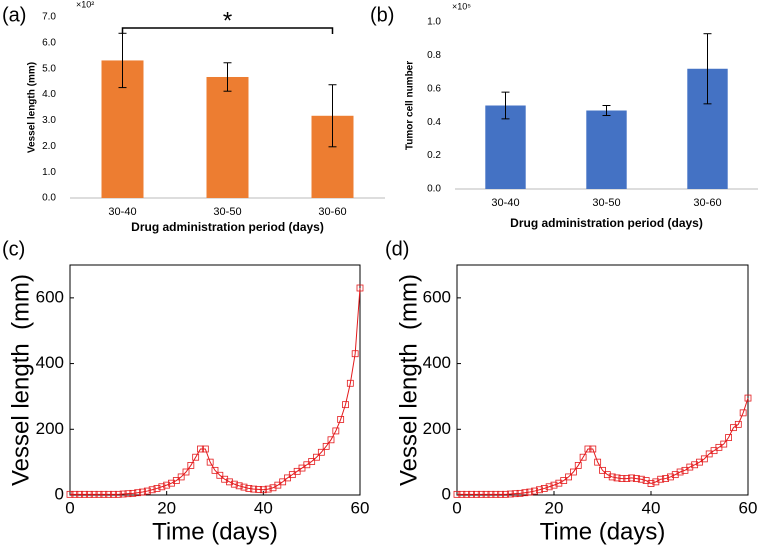 Image resolution: width=759 pixels, height=549 pixels. I want to click on y-tick-label: 4.0, so click(49, 94).